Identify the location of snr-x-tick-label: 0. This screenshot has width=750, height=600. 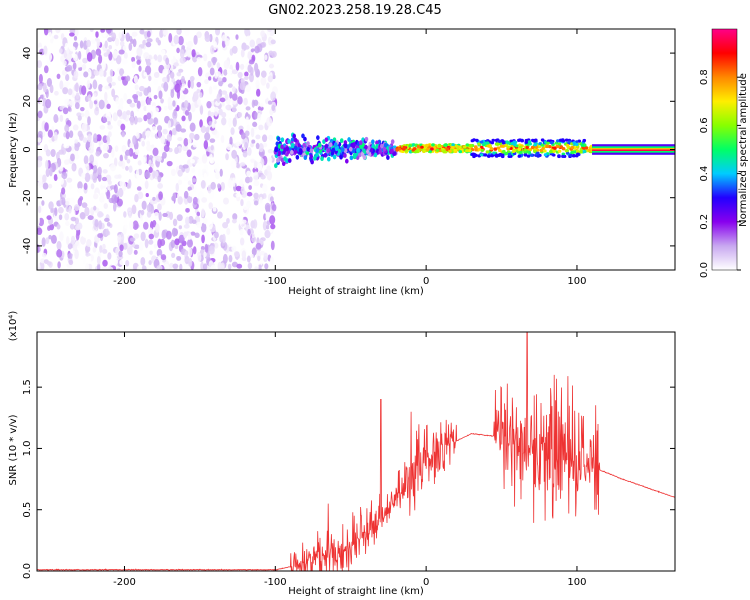
(426, 582).